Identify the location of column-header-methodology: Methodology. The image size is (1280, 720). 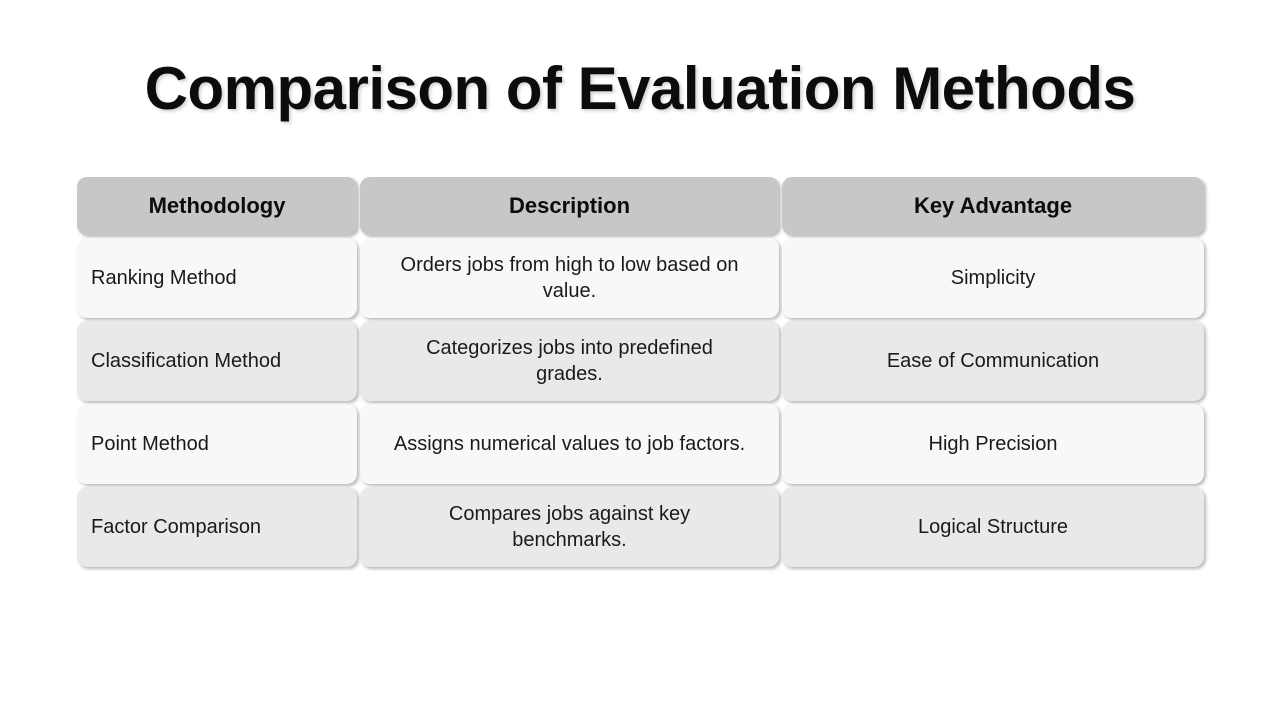
(217, 206).